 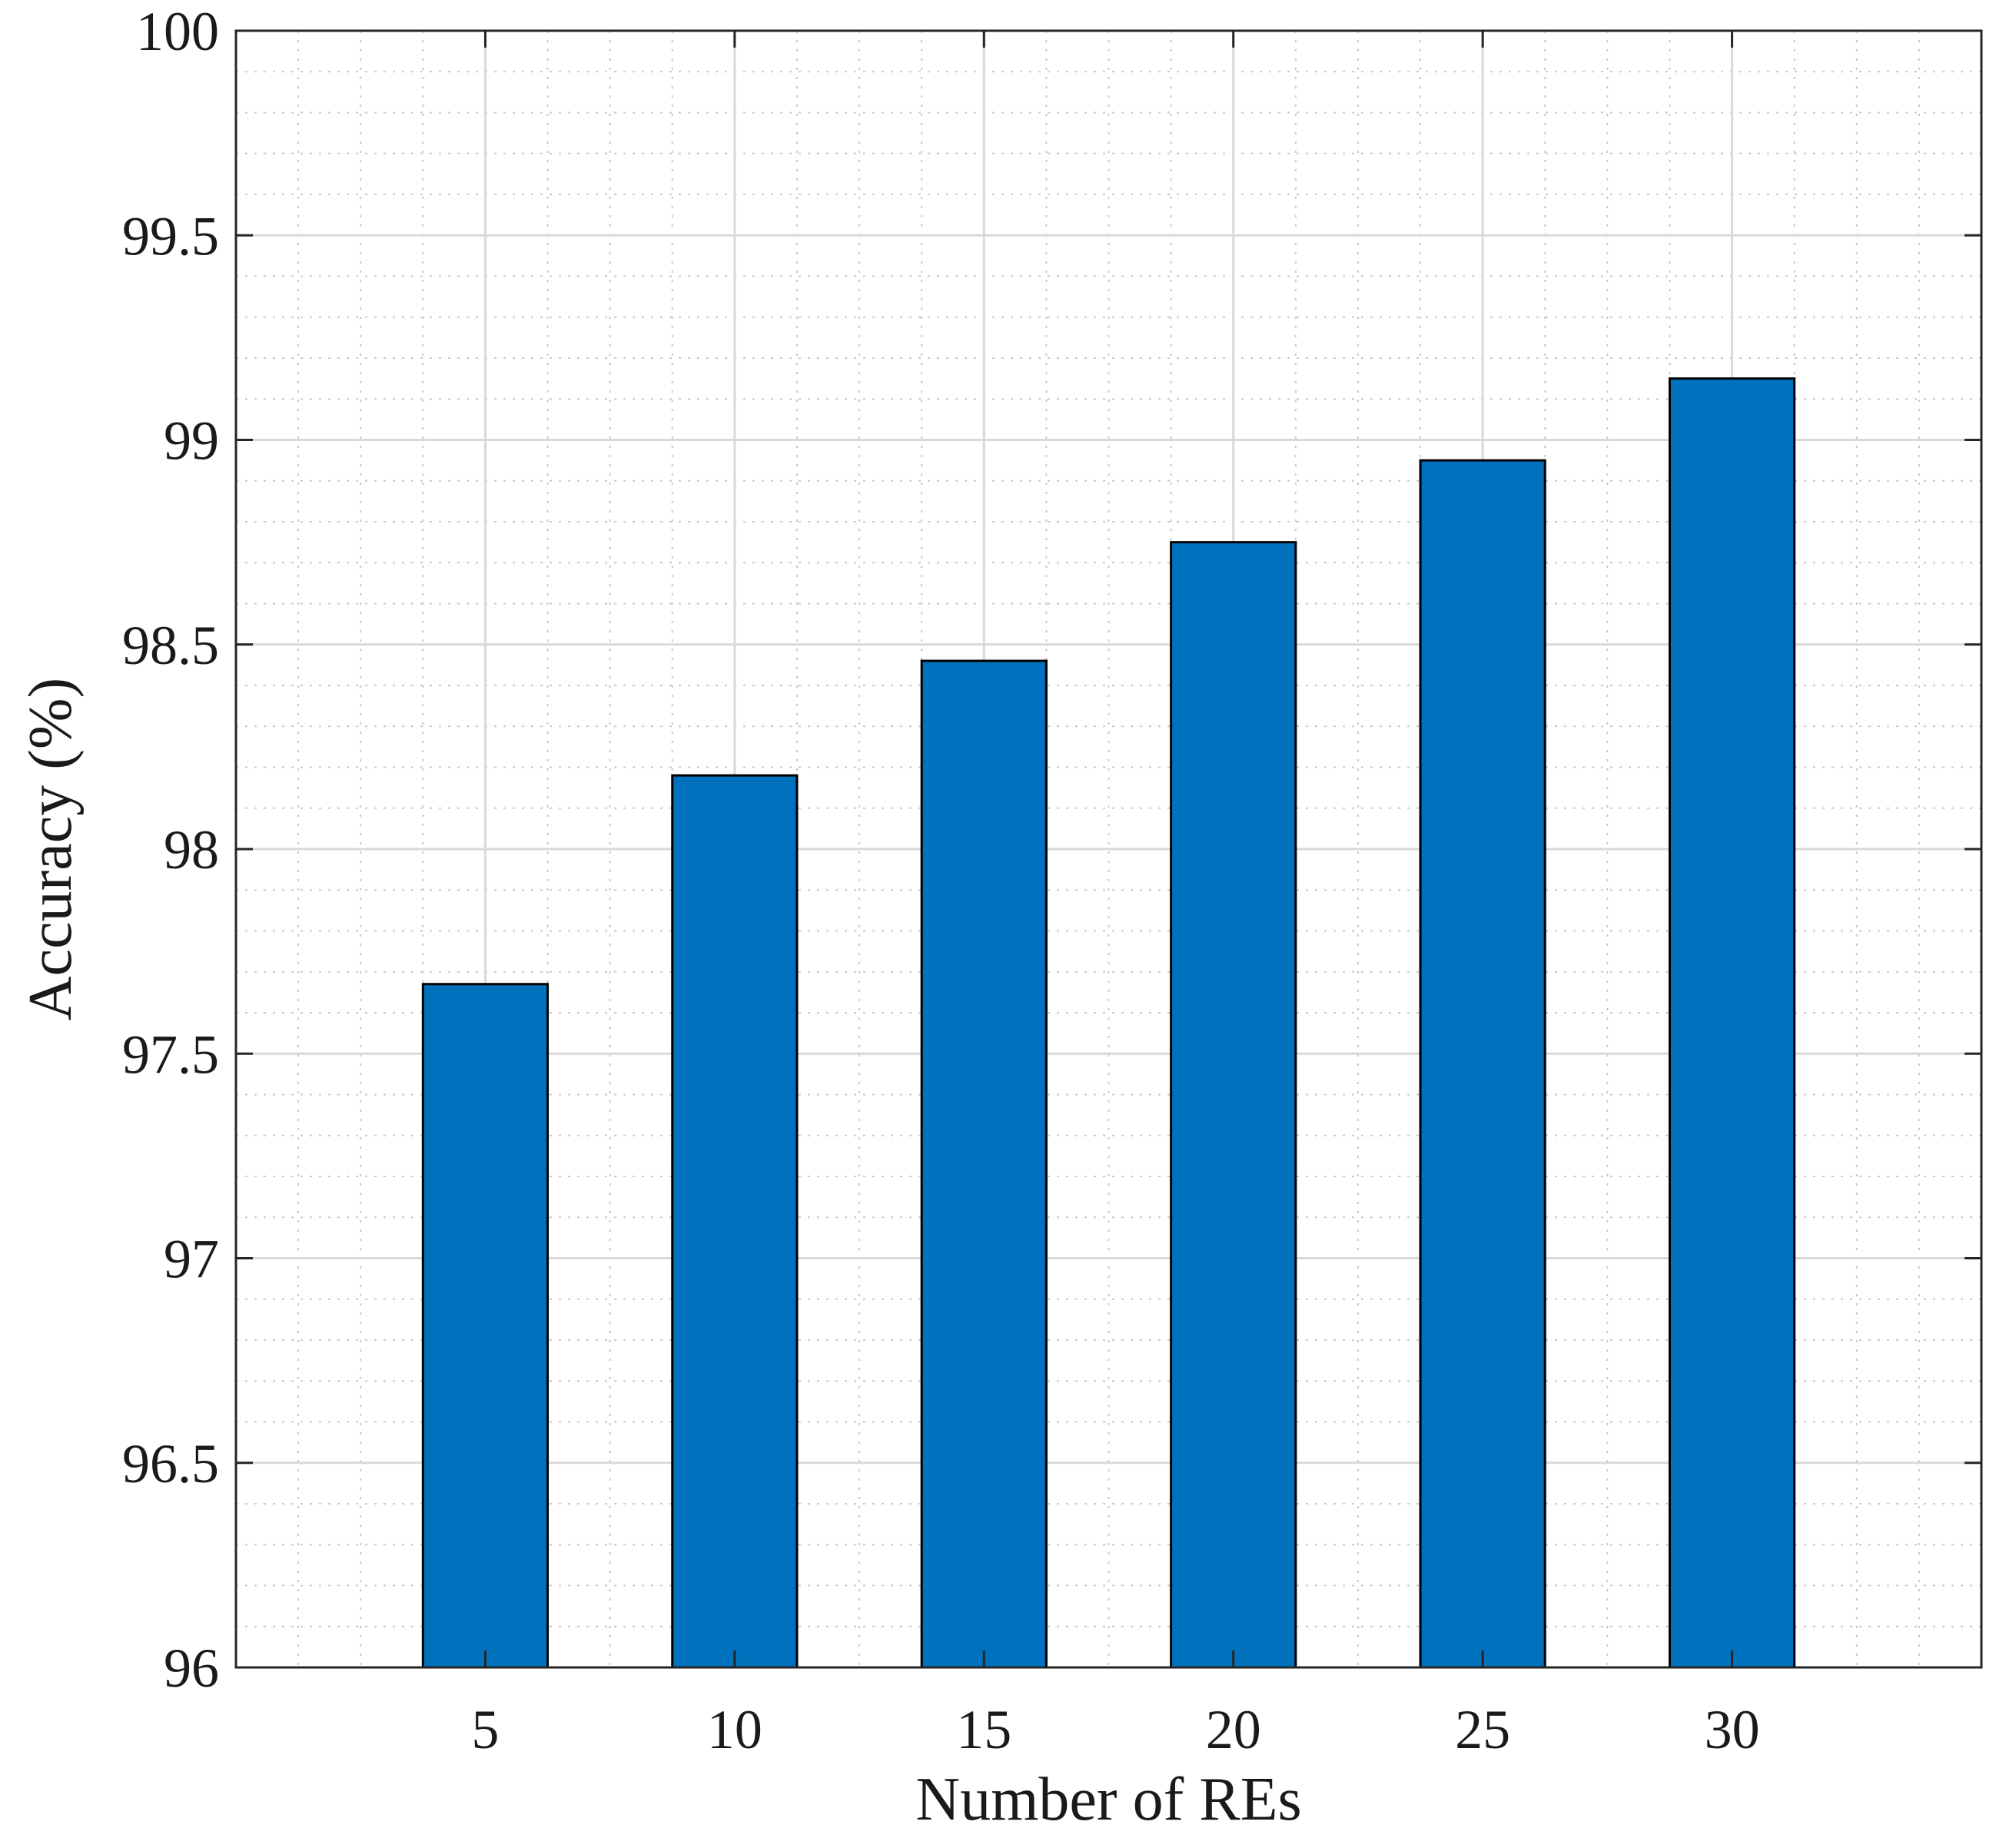 What do you see at coordinates (191, 850) in the screenshot?
I see `y-tick-label: 98` at bounding box center [191, 850].